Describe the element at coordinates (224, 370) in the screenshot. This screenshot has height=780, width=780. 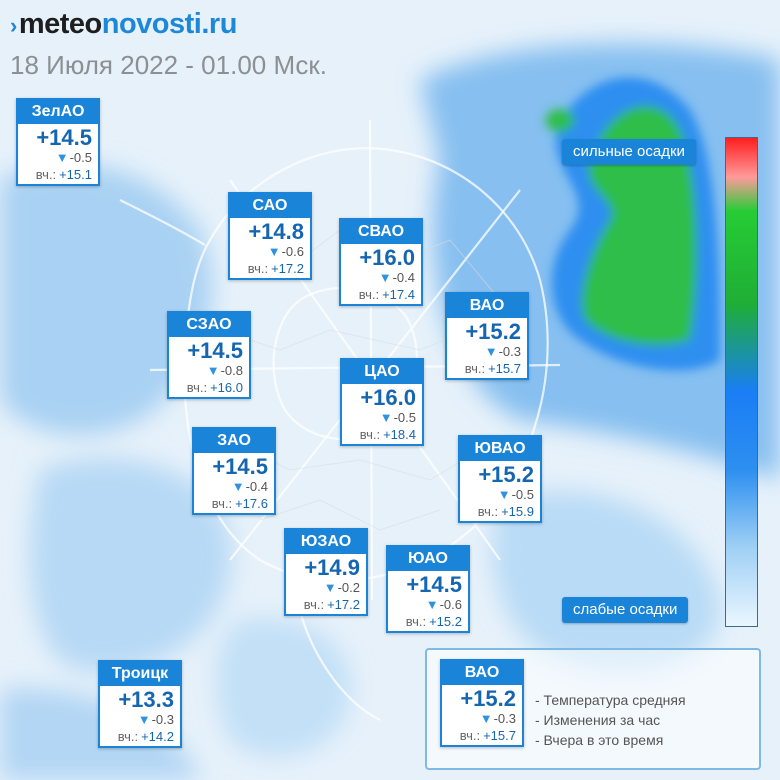
I see `hourly-change: ▼-0.8` at that location.